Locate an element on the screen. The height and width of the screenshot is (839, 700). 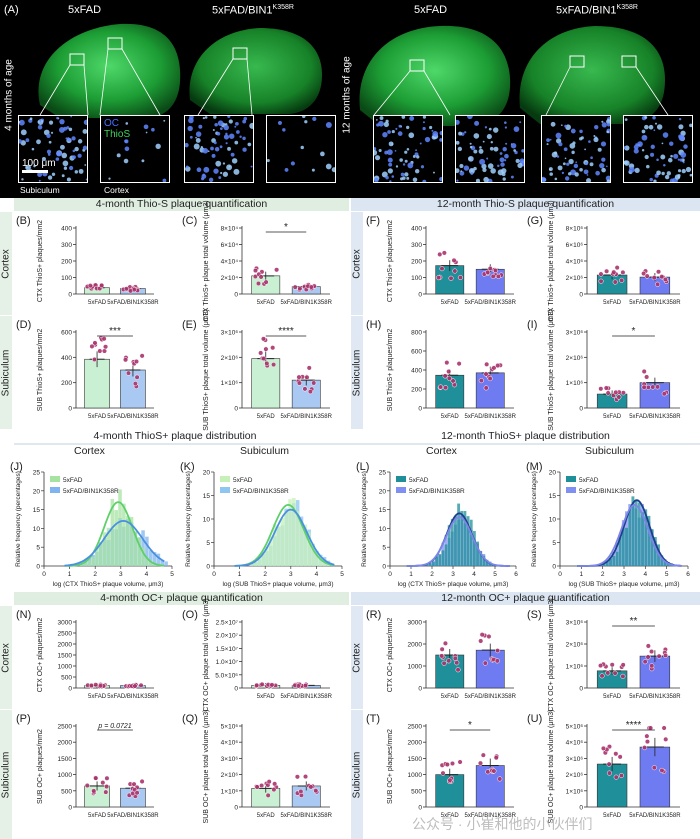
x-tick-label-I-0: 5xFAD is located at coordinates (612, 417).